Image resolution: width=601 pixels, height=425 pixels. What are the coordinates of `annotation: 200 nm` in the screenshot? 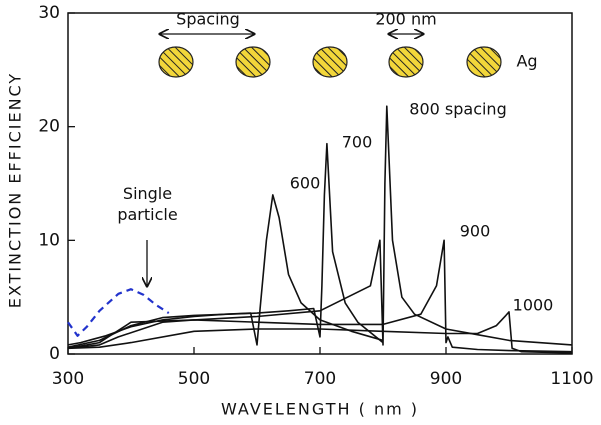 It's located at (405, 19).